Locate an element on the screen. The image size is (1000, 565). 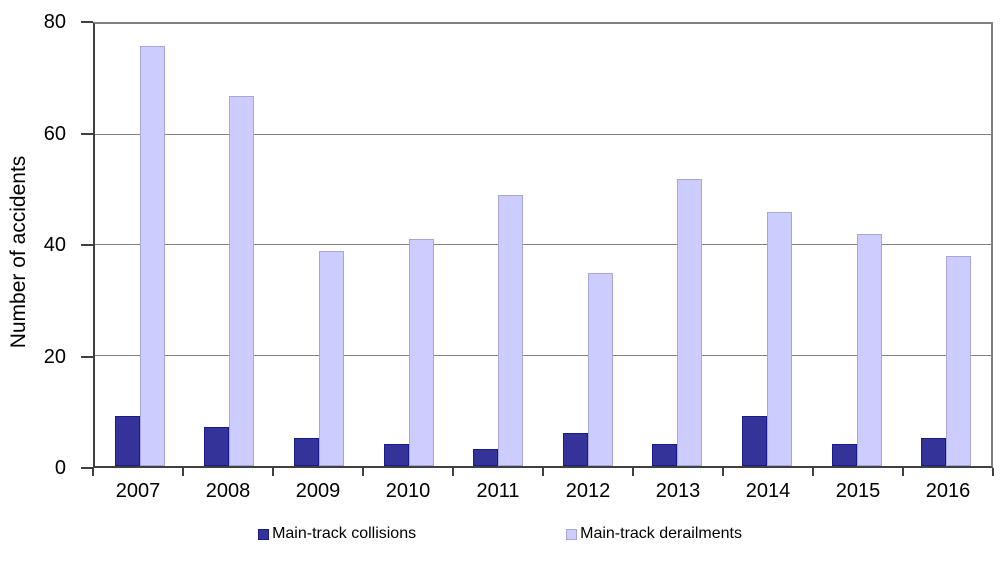
bar-main-track-collisions-2008 is located at coordinates (217, 446).